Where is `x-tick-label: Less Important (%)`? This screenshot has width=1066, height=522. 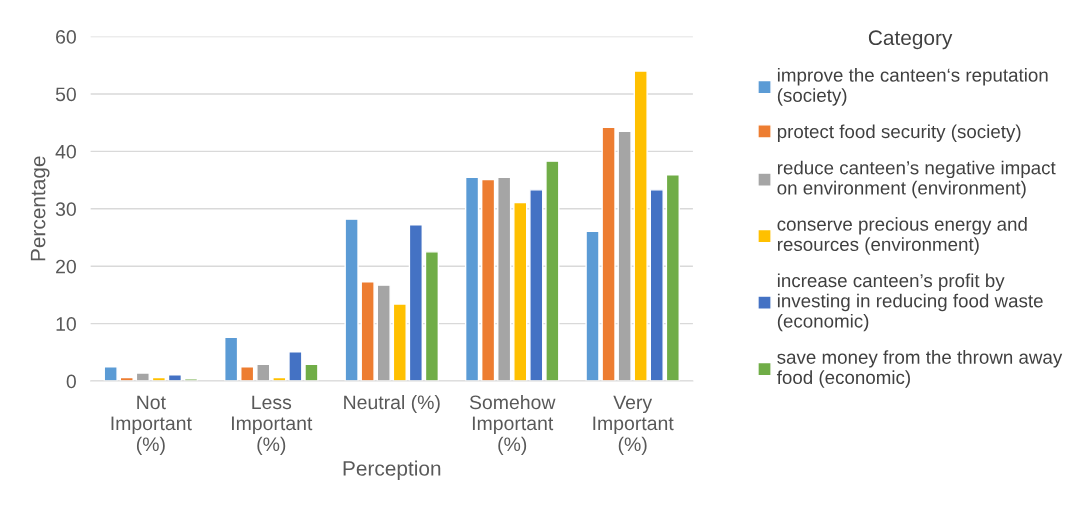
x-tick-label: Less Important (%) is located at coordinates (272, 425).